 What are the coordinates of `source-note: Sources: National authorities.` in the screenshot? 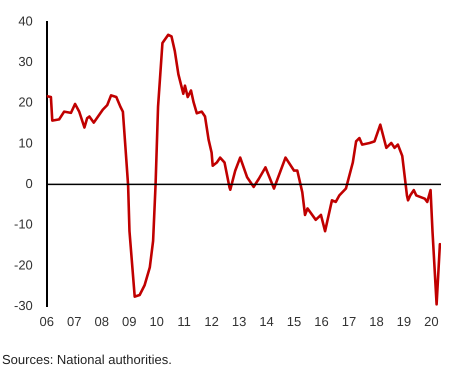 It's located at (87, 359).